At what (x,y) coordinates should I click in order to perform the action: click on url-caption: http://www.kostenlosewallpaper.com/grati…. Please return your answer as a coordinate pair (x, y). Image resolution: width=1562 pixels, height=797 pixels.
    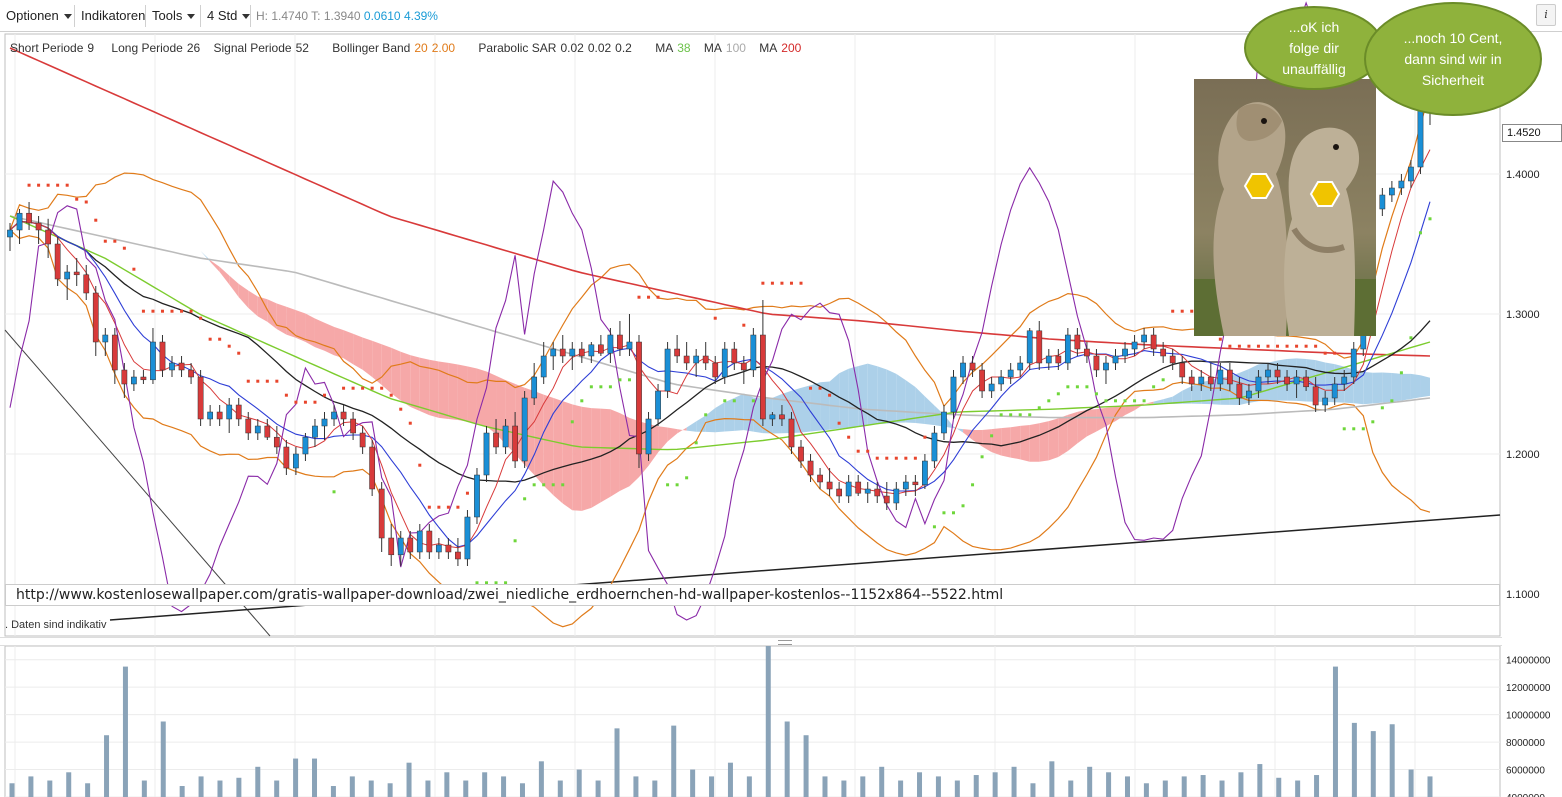
    Looking at the image, I should click on (752, 595).